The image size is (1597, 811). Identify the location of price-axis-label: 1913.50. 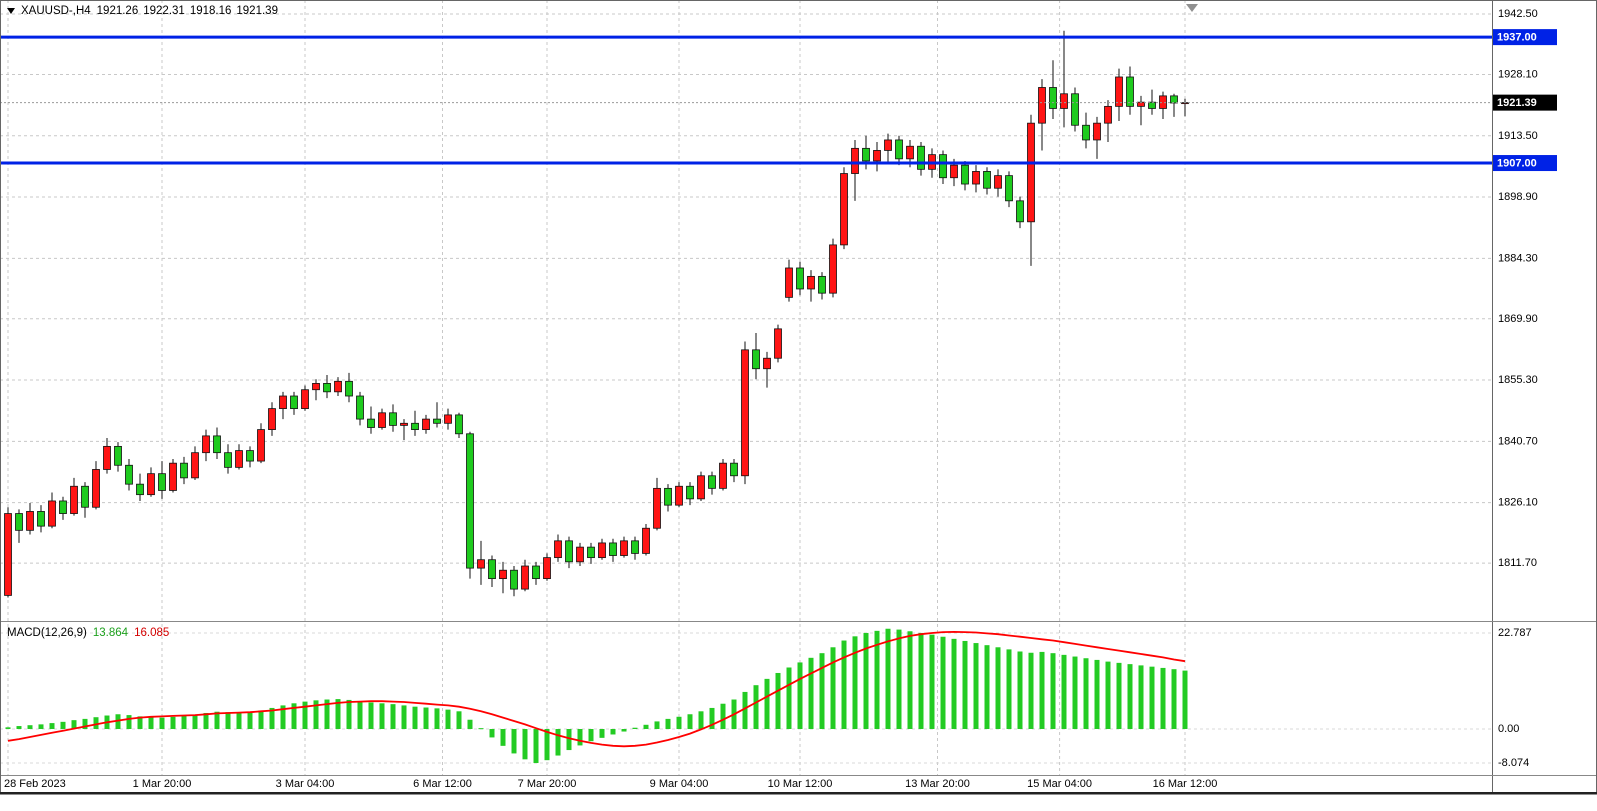
(1518, 136).